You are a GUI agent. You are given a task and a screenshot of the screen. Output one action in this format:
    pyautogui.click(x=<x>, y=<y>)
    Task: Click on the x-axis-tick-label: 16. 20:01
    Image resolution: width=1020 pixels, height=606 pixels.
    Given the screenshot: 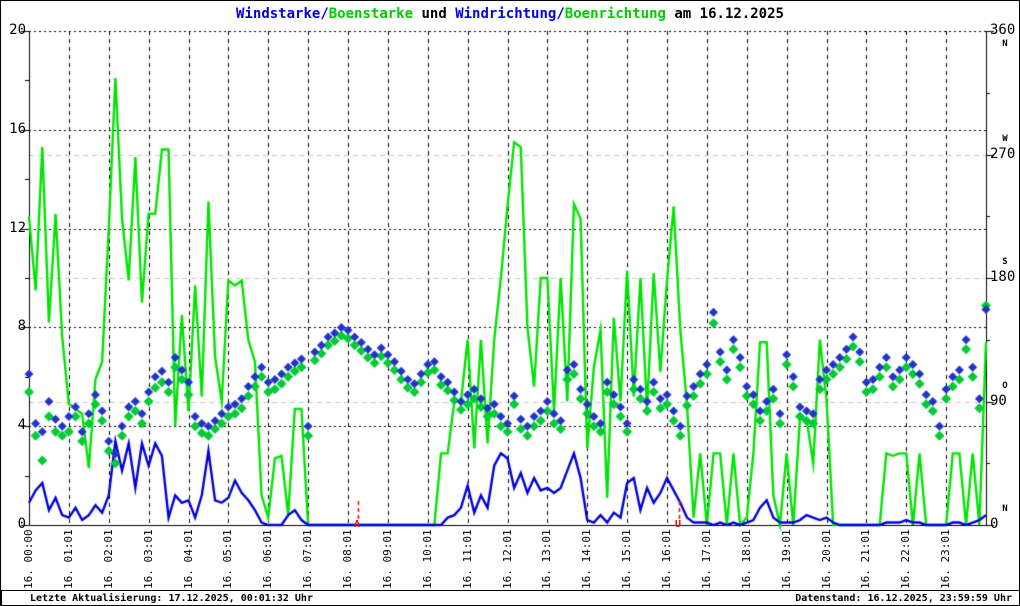 What is the action you would take?
    pyautogui.click(x=826, y=559)
    